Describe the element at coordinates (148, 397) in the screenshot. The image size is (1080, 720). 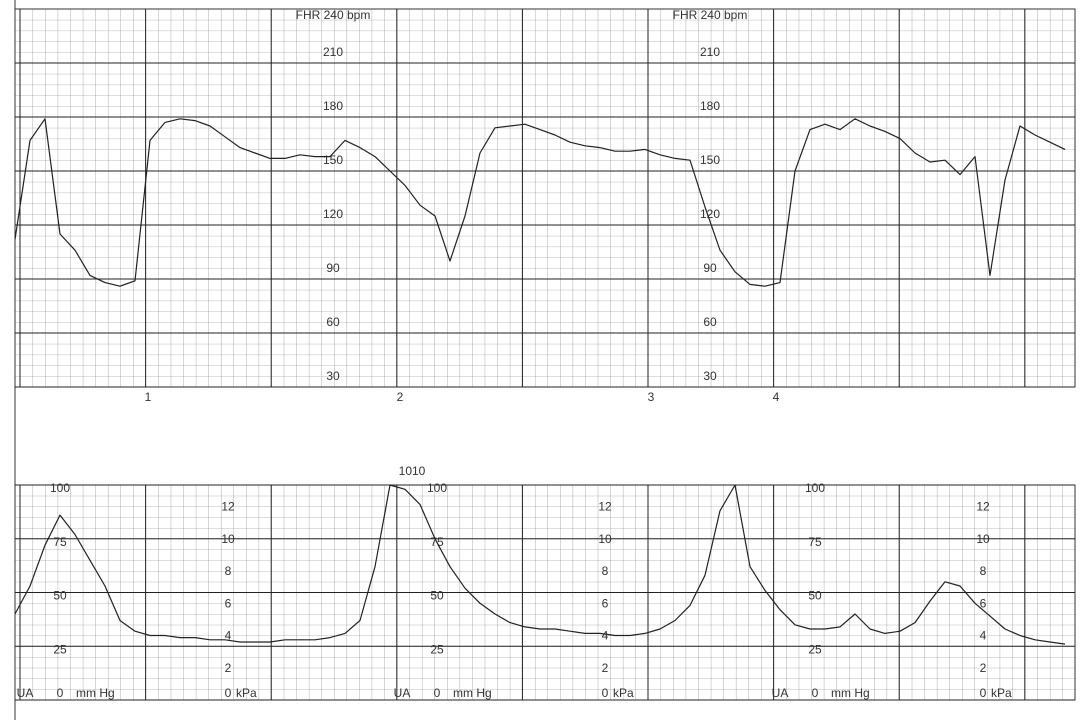
I see `event-marker: 1` at that location.